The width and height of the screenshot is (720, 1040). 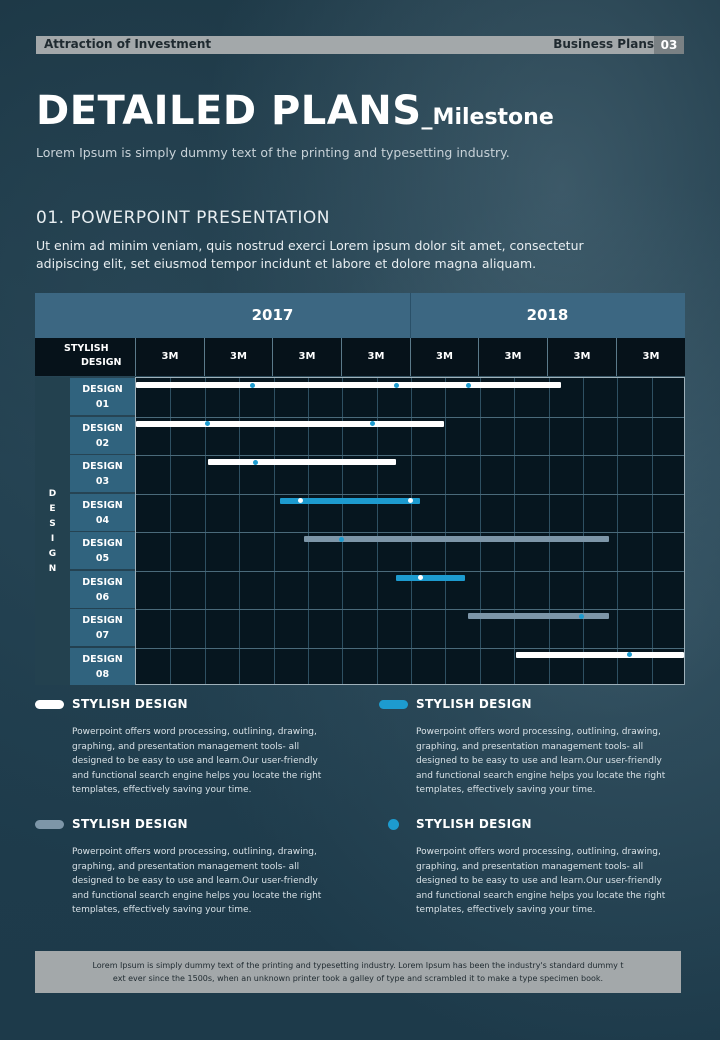 I want to click on page-title-suffix: _Milestone, so click(x=487, y=117).